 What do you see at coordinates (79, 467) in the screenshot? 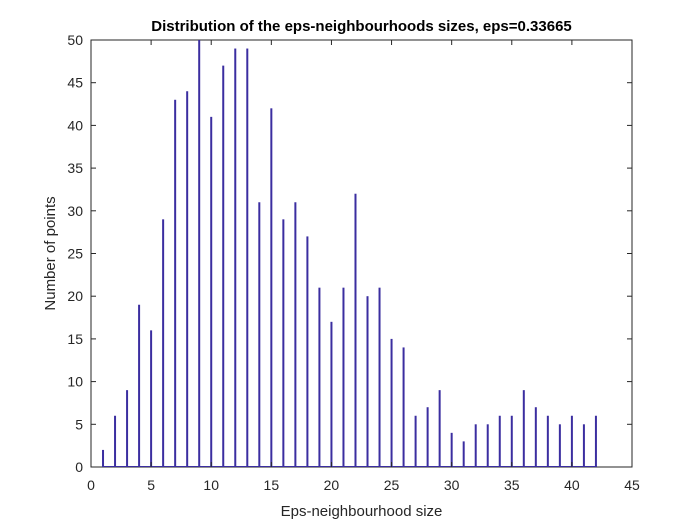
I see `y-tick-label: 0` at bounding box center [79, 467].